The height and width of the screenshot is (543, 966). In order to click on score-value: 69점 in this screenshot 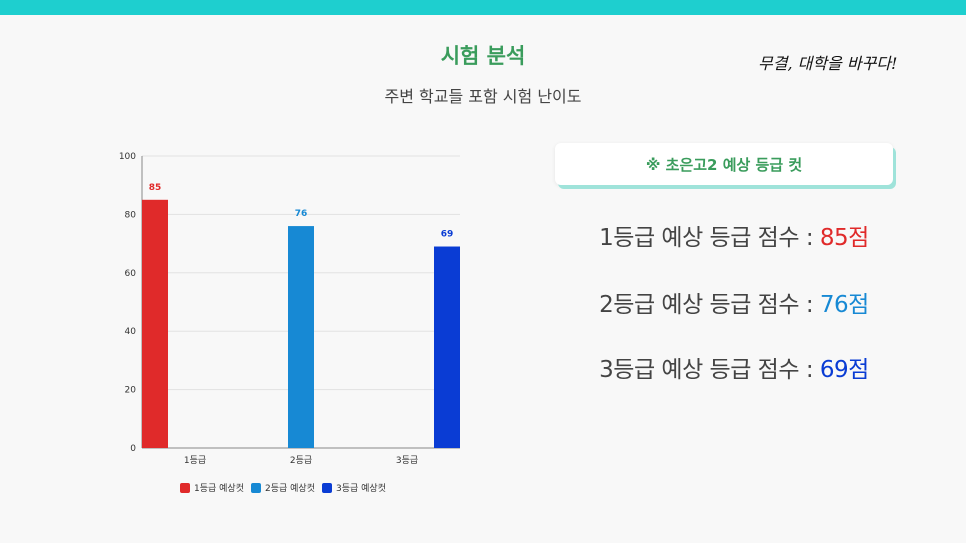, I will do `click(844, 370)`.